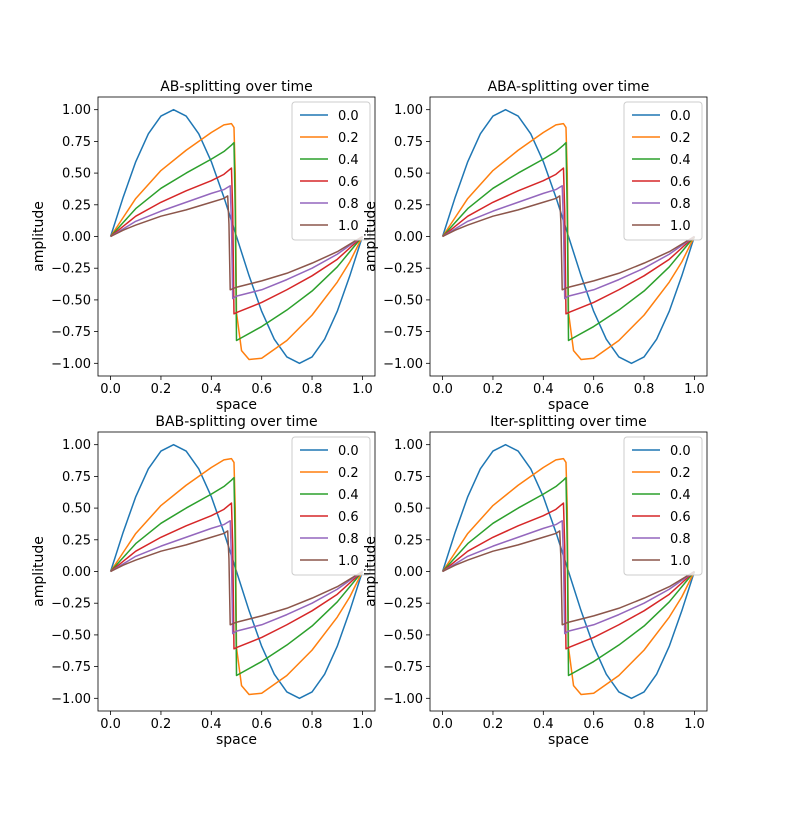  What do you see at coordinates (236, 87) in the screenshot?
I see `chart-title: AB-splitting over time` at bounding box center [236, 87].